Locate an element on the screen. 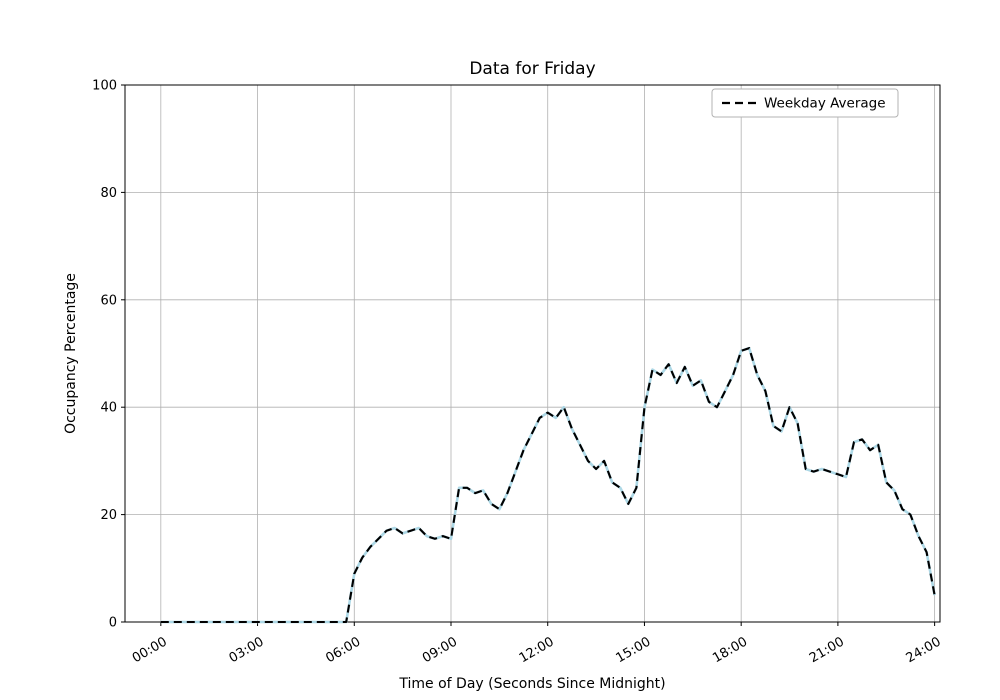  x-tick-label: 12:00 is located at coordinates (537, 650).